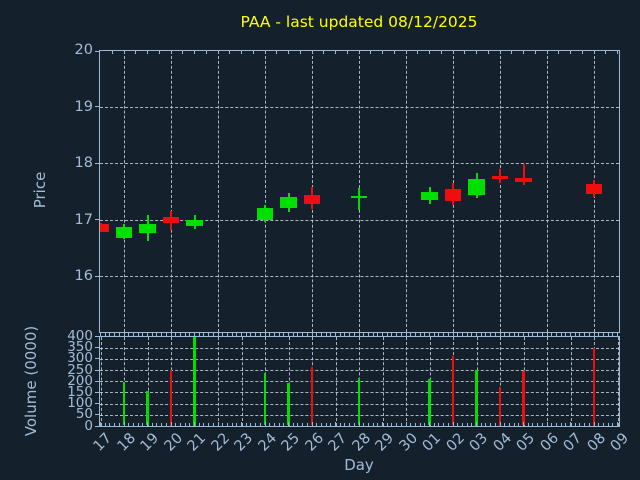 Image resolution: width=640 pixels, height=480 pixels. Describe the element at coordinates (596, 442) in the screenshot. I see `x-tick-label-08: 08` at that location.